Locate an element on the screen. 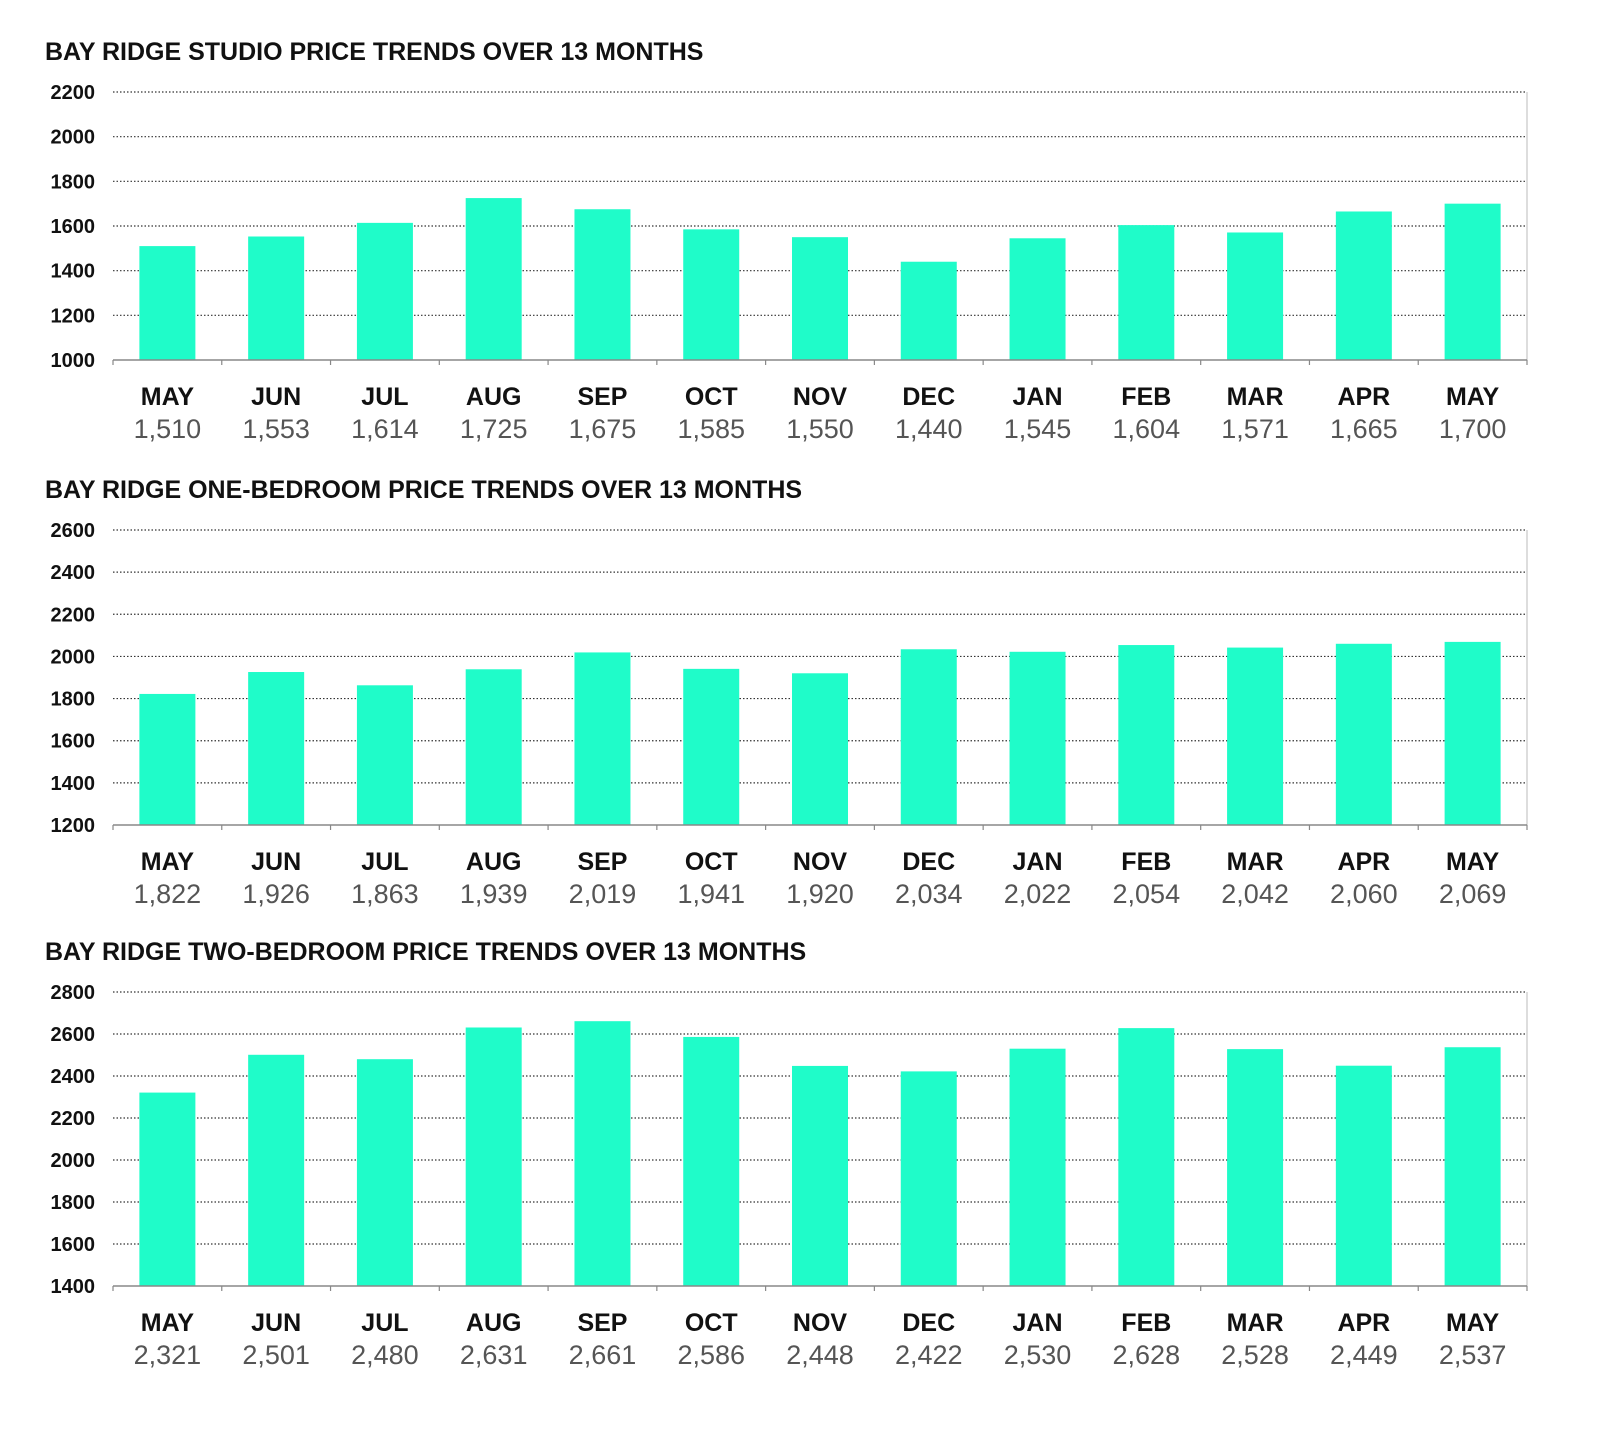  data-label: 2,069 is located at coordinates (1473, 894).